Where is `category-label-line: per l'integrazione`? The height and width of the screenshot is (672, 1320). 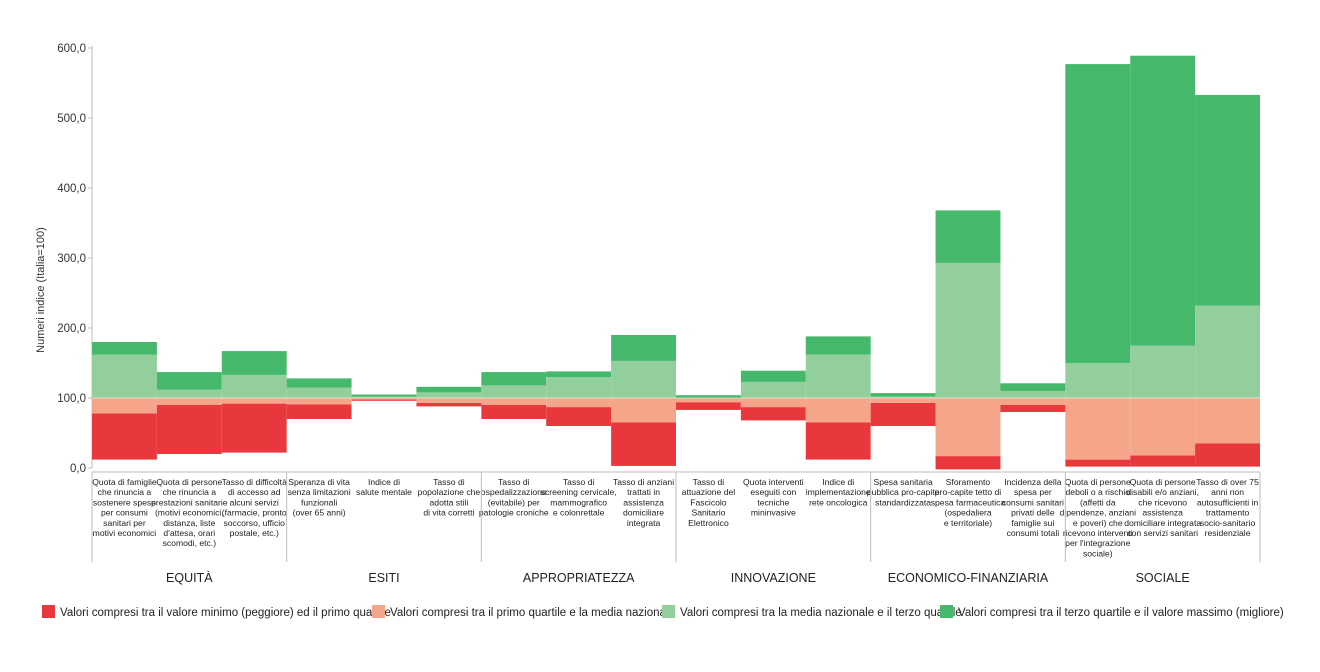
category-label-line: per l'integrazione is located at coordinates (1097, 543).